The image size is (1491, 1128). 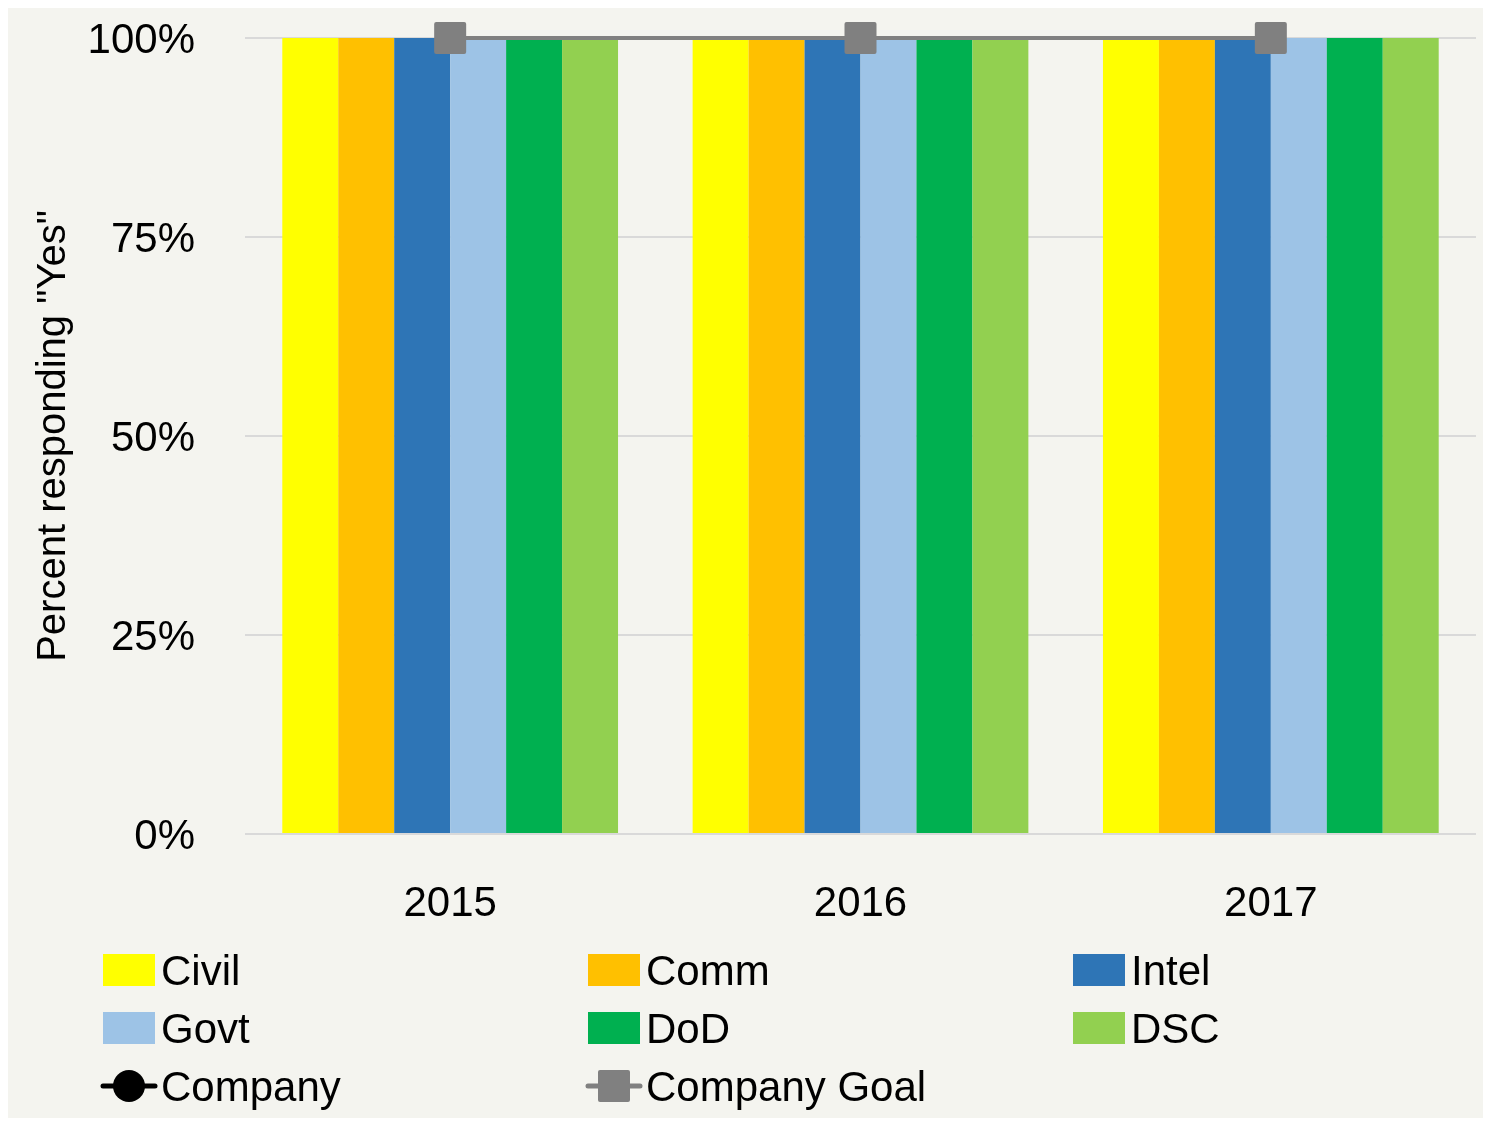 I want to click on legend-label: Company Goal, so click(x=786, y=1086).